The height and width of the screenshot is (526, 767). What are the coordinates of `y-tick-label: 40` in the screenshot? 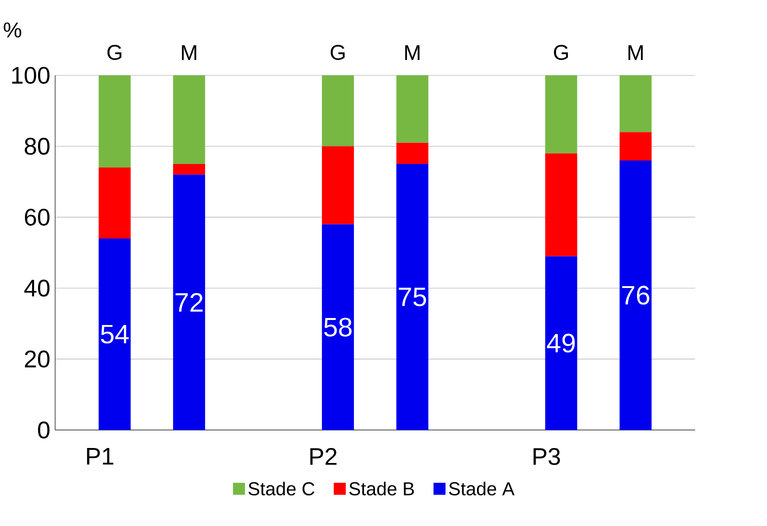 It's located at (37, 288).